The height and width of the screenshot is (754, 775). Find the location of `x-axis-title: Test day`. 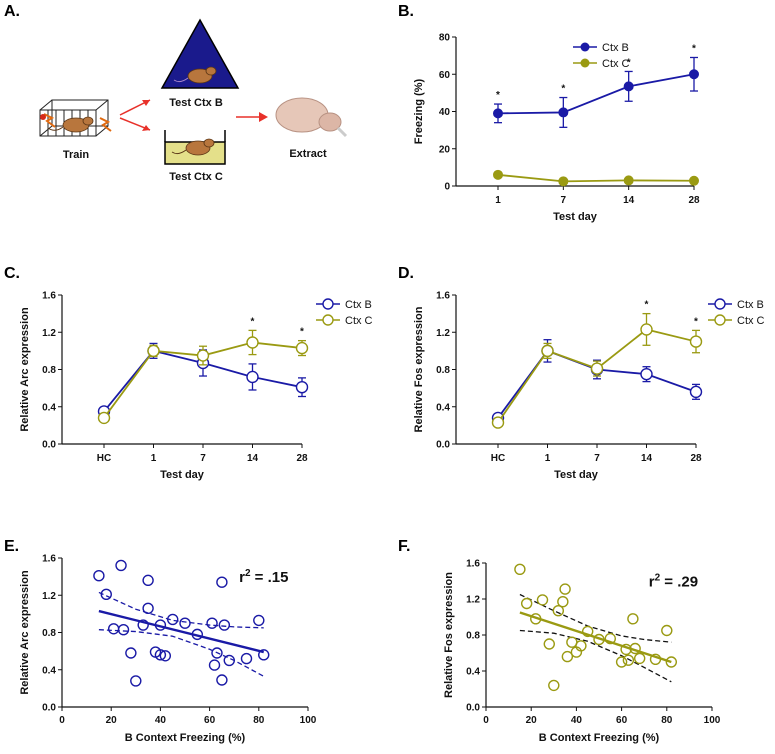

x-axis-title: Test day is located at coordinates (182, 475).